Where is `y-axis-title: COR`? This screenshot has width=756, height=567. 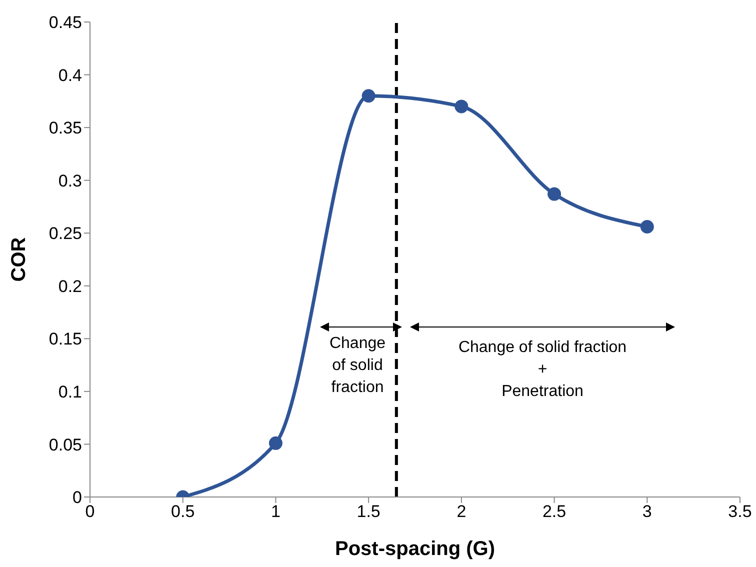
y-axis-title: COR is located at coordinates (19, 259).